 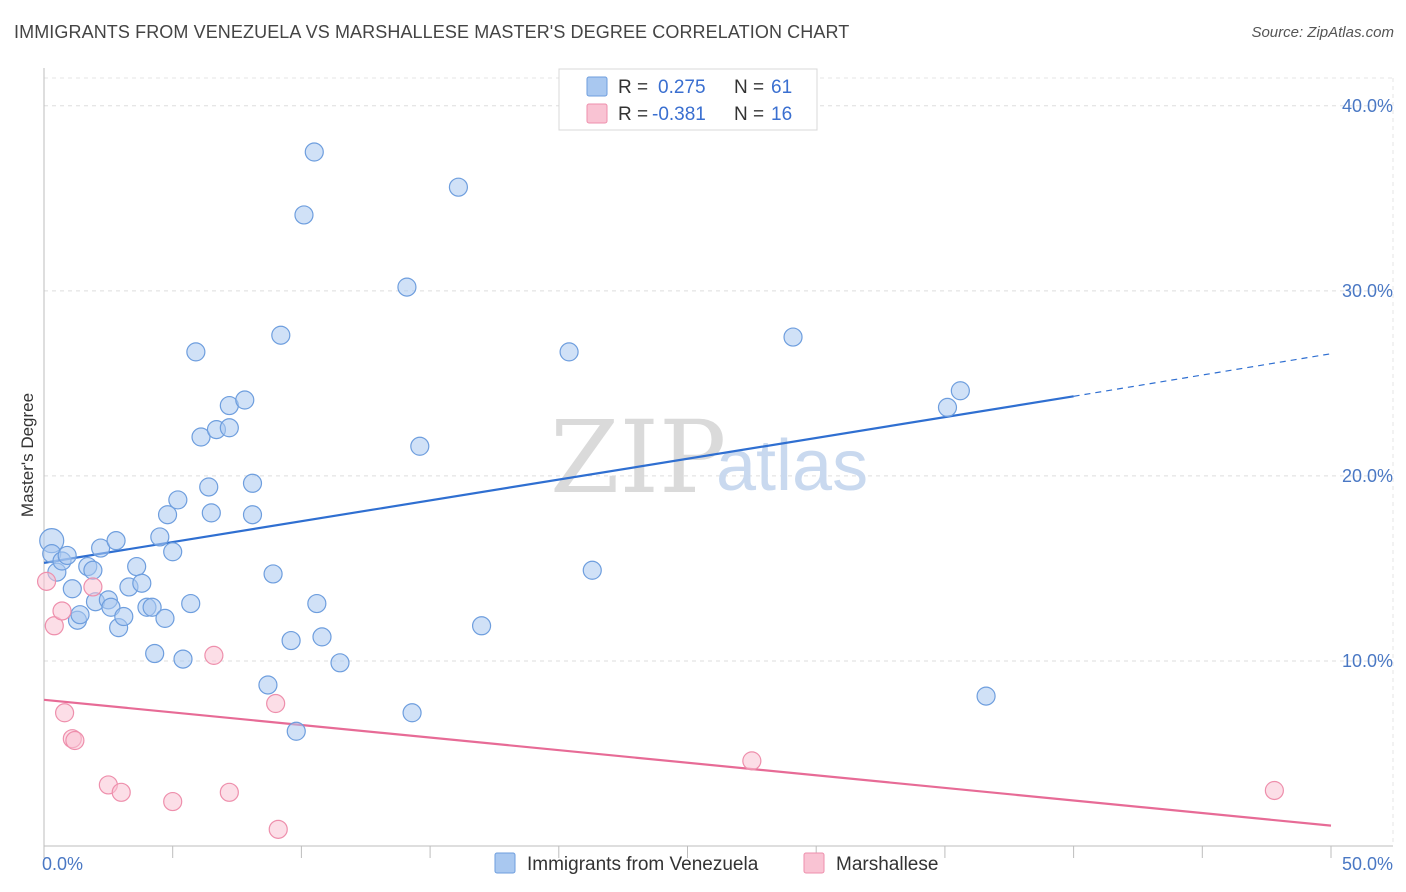 I want to click on series-legend: Immigrants from Venezuela Marshallese, so click(x=716, y=863).